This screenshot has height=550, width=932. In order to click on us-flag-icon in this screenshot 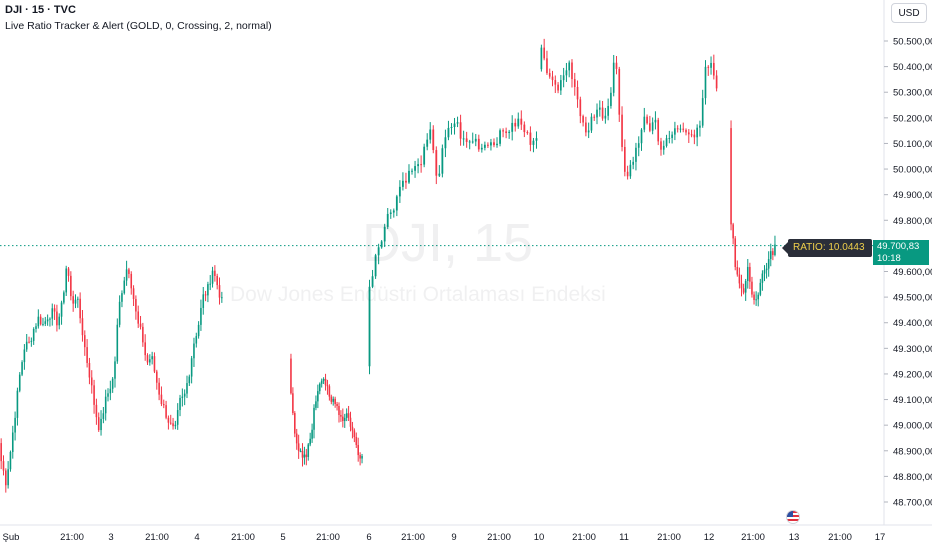, I will do `click(793, 517)`.